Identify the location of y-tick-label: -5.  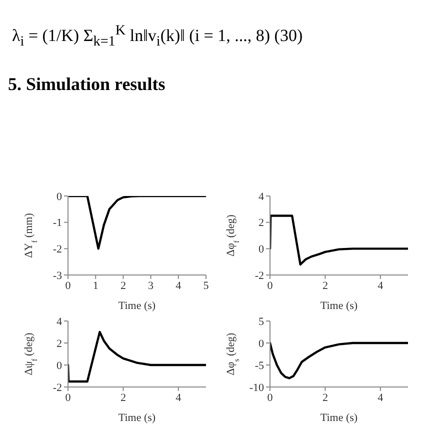
(259, 366).